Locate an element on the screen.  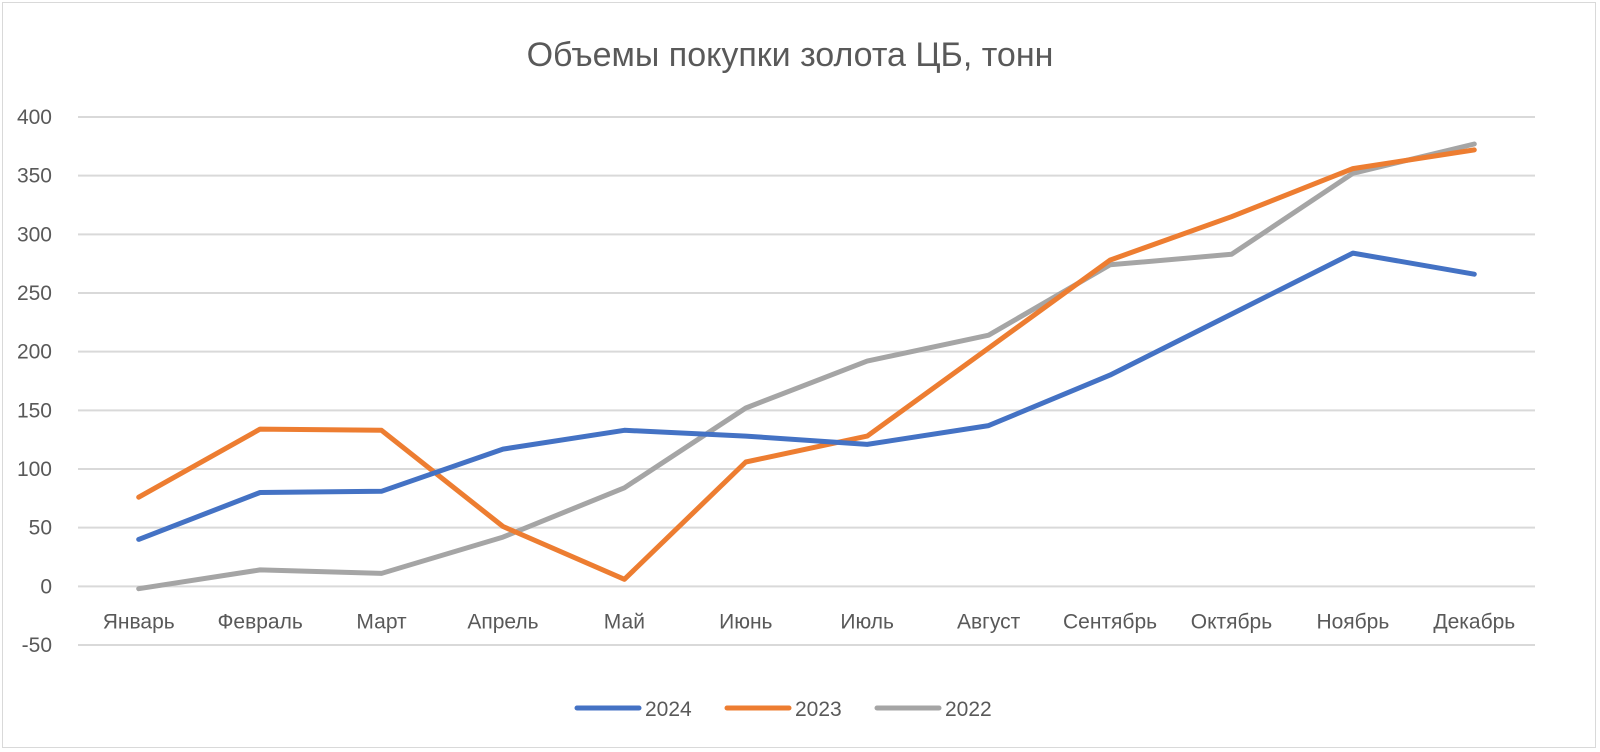
x-tick-label: Сентябрь is located at coordinates (1110, 621).